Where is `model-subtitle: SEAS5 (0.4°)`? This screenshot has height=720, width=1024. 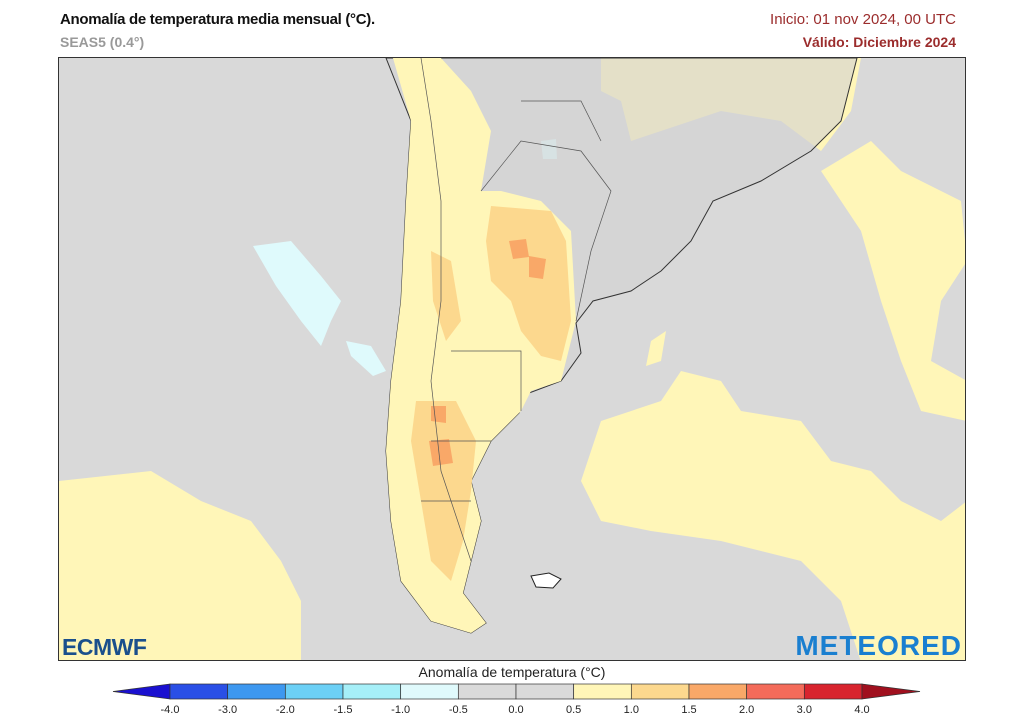 model-subtitle: SEAS5 (0.4°) is located at coordinates (102, 42).